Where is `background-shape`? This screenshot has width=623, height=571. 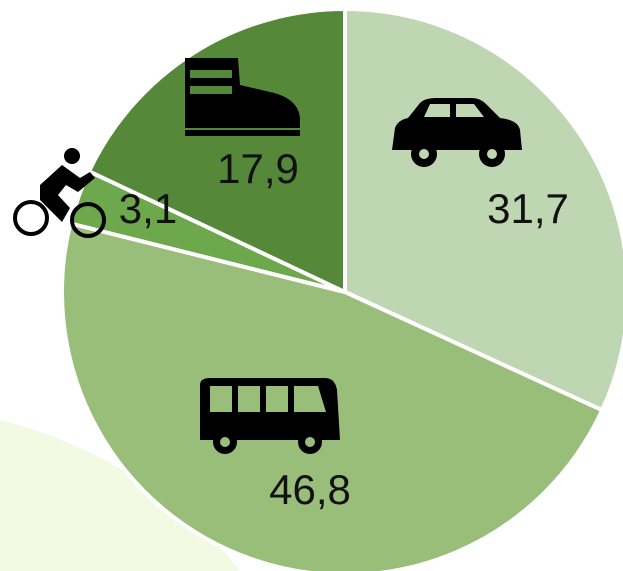
background-shape is located at coordinates (120, 495).